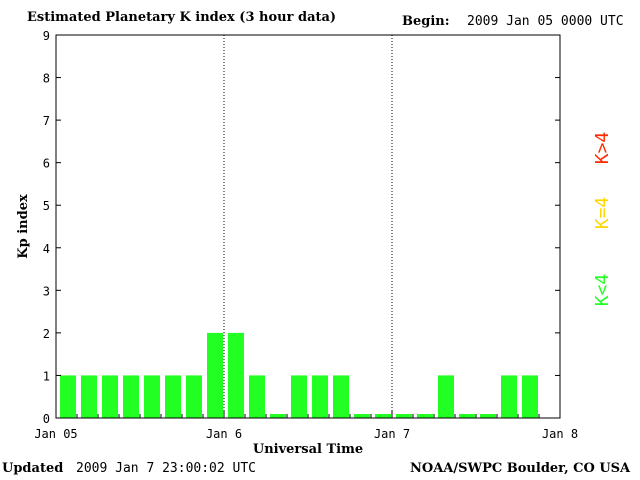 The height and width of the screenshot is (480, 640). Describe the element at coordinates (166, 468) in the screenshot. I see `updated-value: 2009 Jan 7 23:00:02 UTC` at that location.